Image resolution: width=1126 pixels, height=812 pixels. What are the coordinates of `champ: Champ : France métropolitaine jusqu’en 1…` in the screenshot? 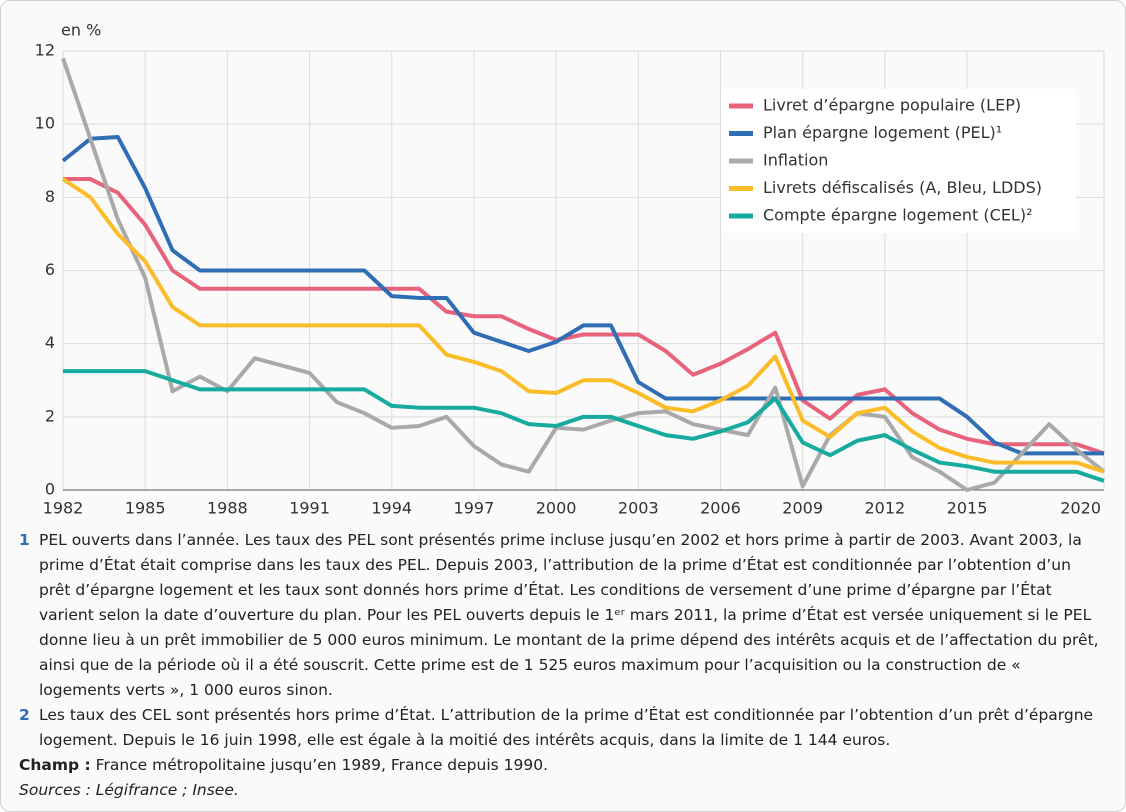 It's located at (559, 765).